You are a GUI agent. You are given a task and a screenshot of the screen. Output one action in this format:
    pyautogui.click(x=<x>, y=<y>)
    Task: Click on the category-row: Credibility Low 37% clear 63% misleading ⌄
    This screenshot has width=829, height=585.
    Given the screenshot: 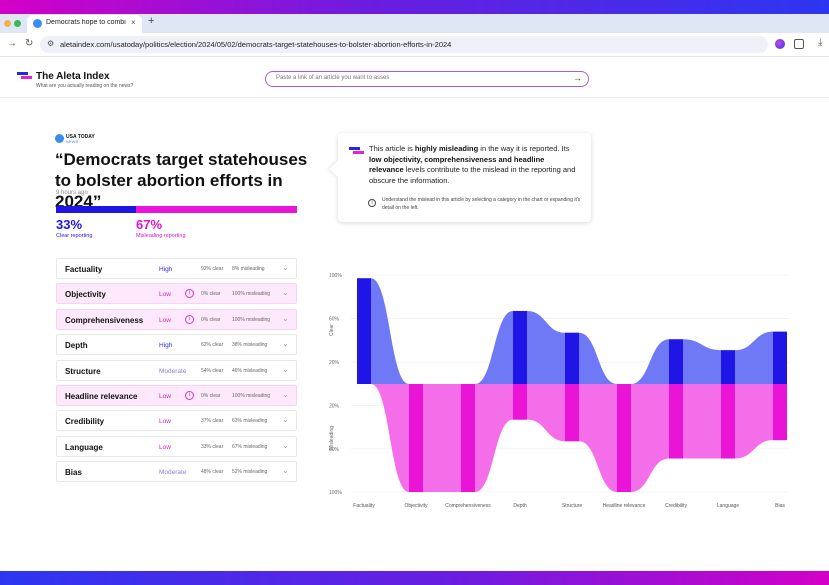 What is the action you would take?
    pyautogui.click(x=176, y=421)
    